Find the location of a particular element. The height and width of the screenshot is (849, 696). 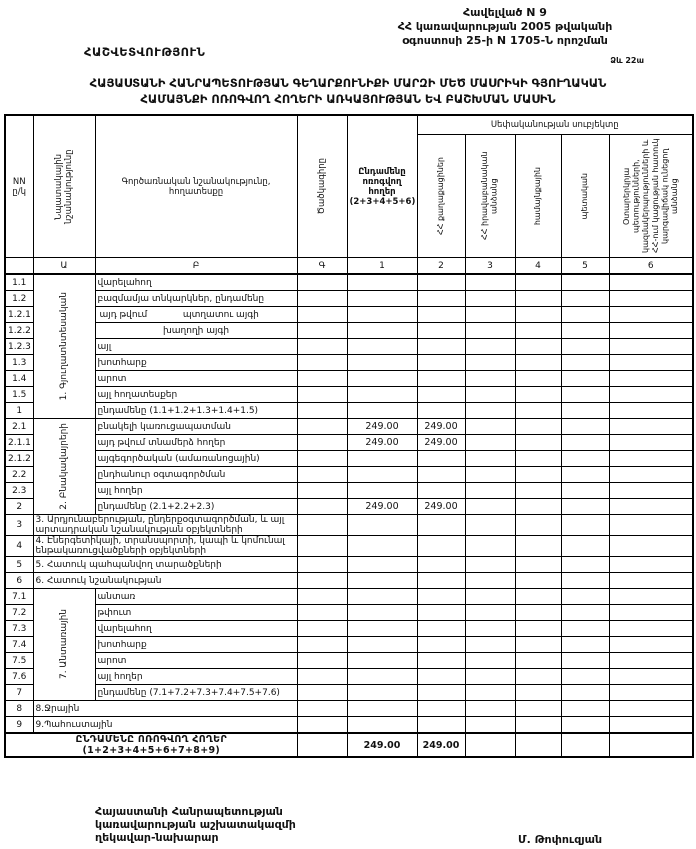

land-type-cell: ընդամենը (2.1+2.2+2.3) is located at coordinates (196, 506).